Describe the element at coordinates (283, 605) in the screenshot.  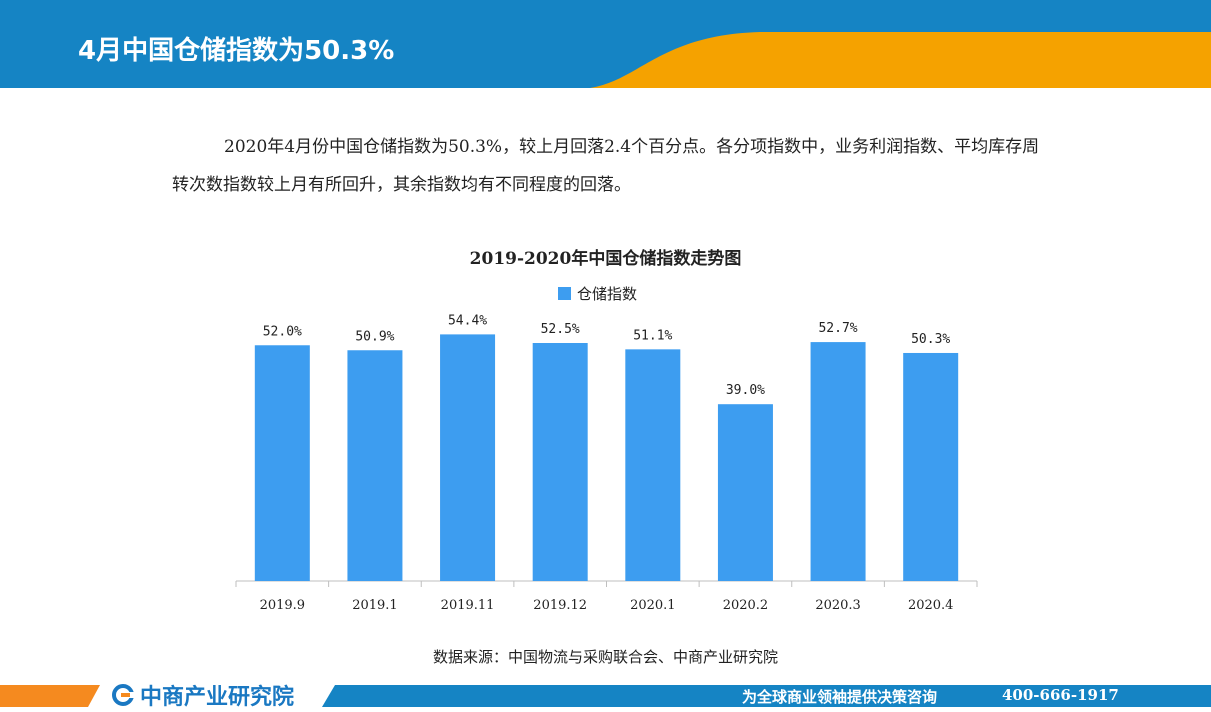
I see `x-tick-label: 2019.9` at that location.